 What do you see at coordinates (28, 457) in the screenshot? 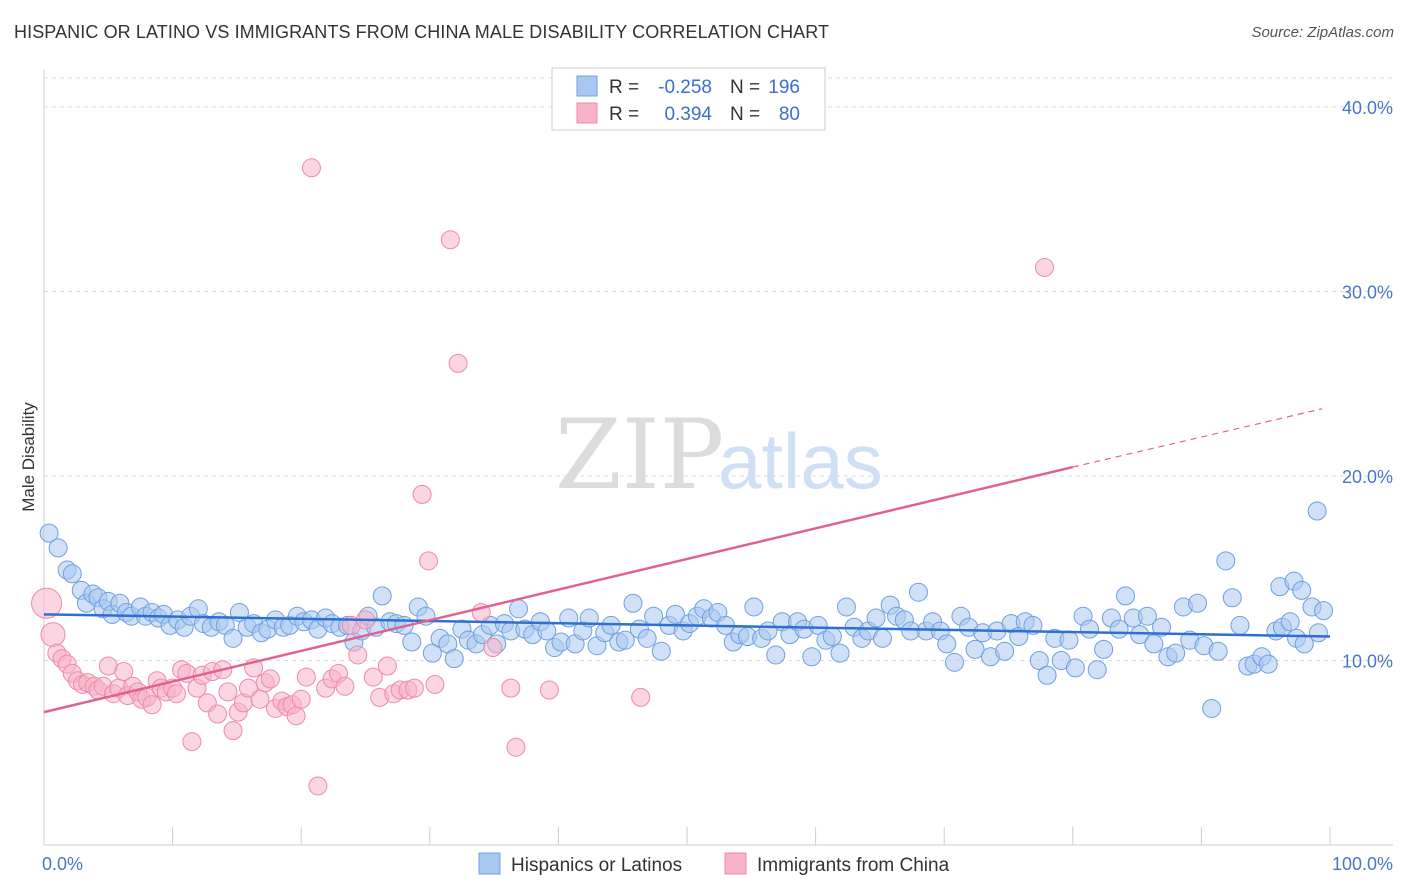
I see `y-axis-title: Male Disability` at bounding box center [28, 457].